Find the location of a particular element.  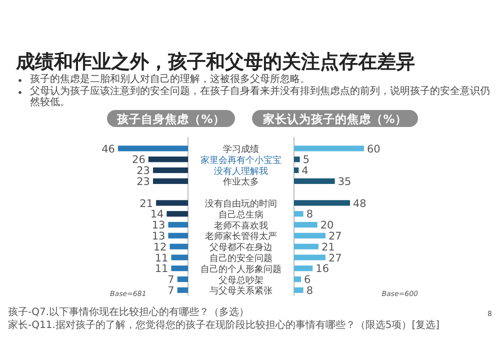

y-tick-label: 没有人理解我 is located at coordinates (241, 171).